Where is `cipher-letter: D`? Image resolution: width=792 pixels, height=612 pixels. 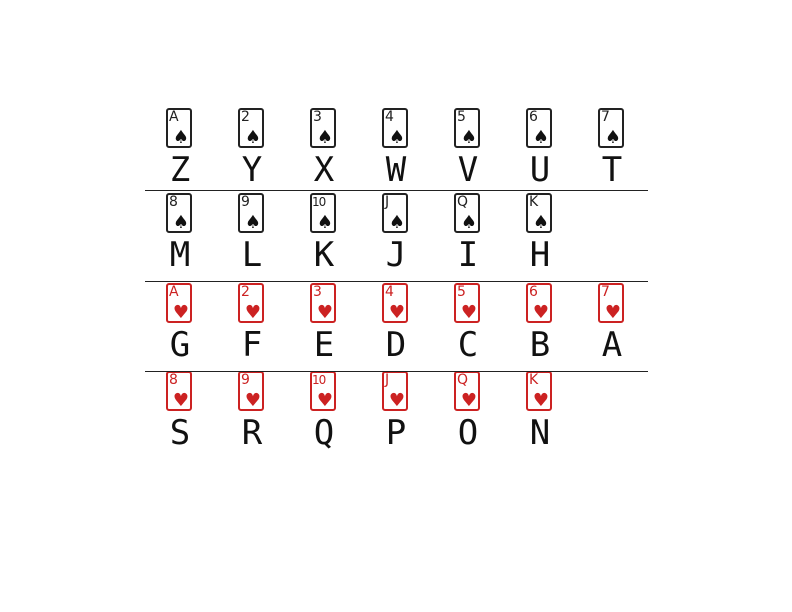
cipher-letter: D is located at coordinates (396, 345).